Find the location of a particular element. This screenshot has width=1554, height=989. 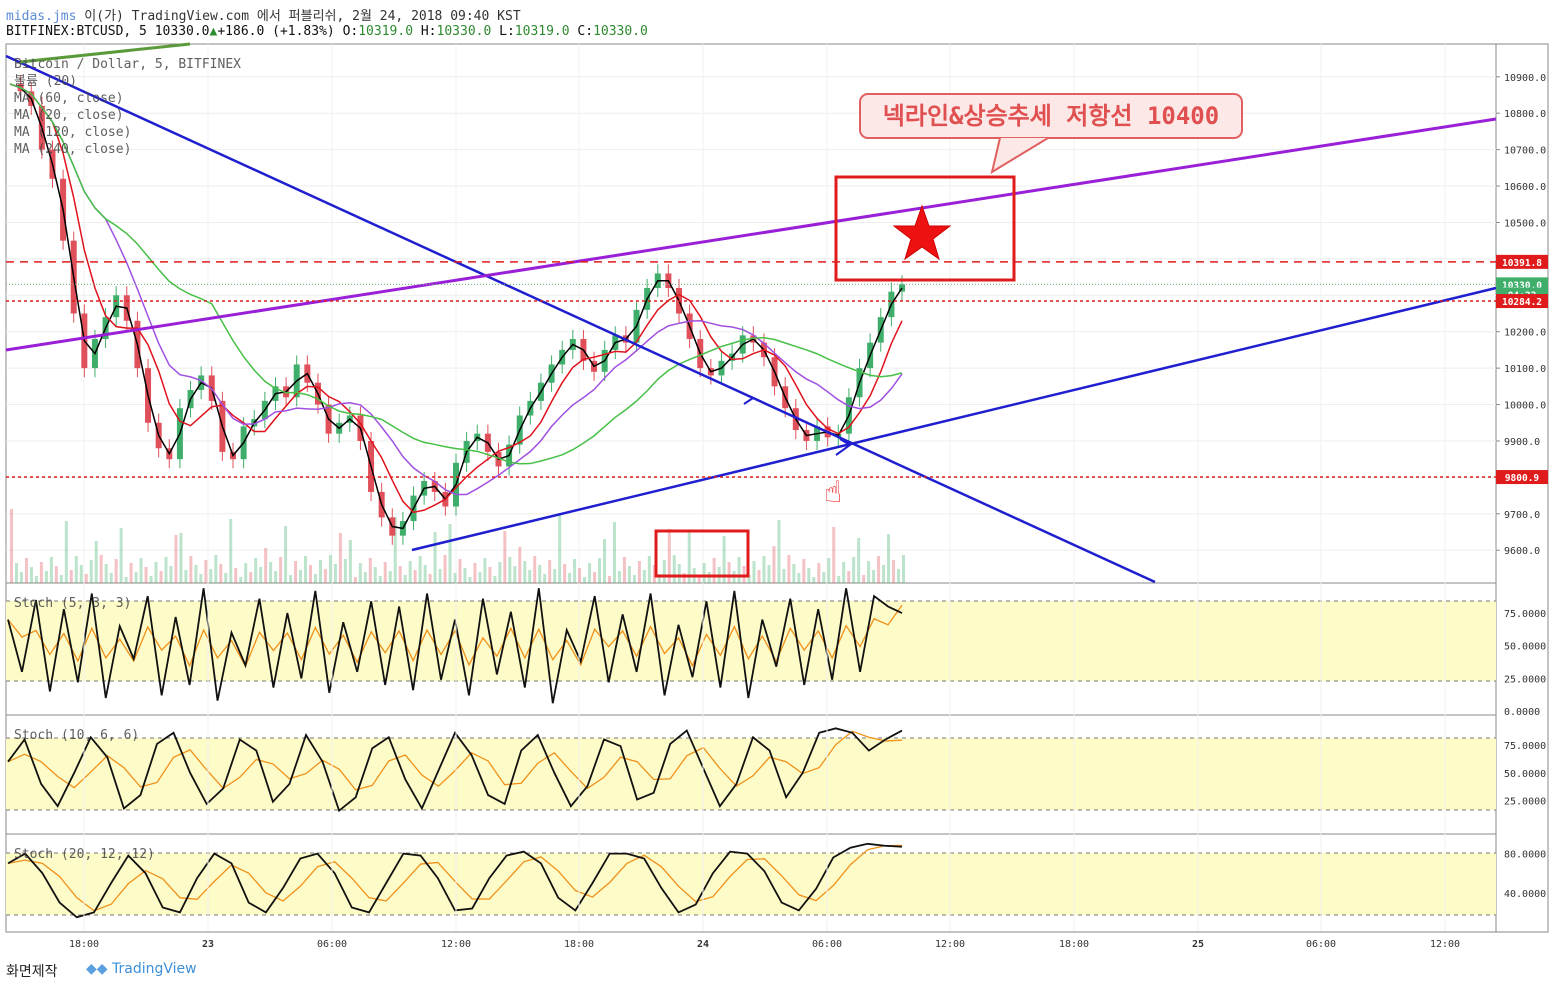

stoch-tick-label: 50.0000 is located at coordinates (1525, 774).